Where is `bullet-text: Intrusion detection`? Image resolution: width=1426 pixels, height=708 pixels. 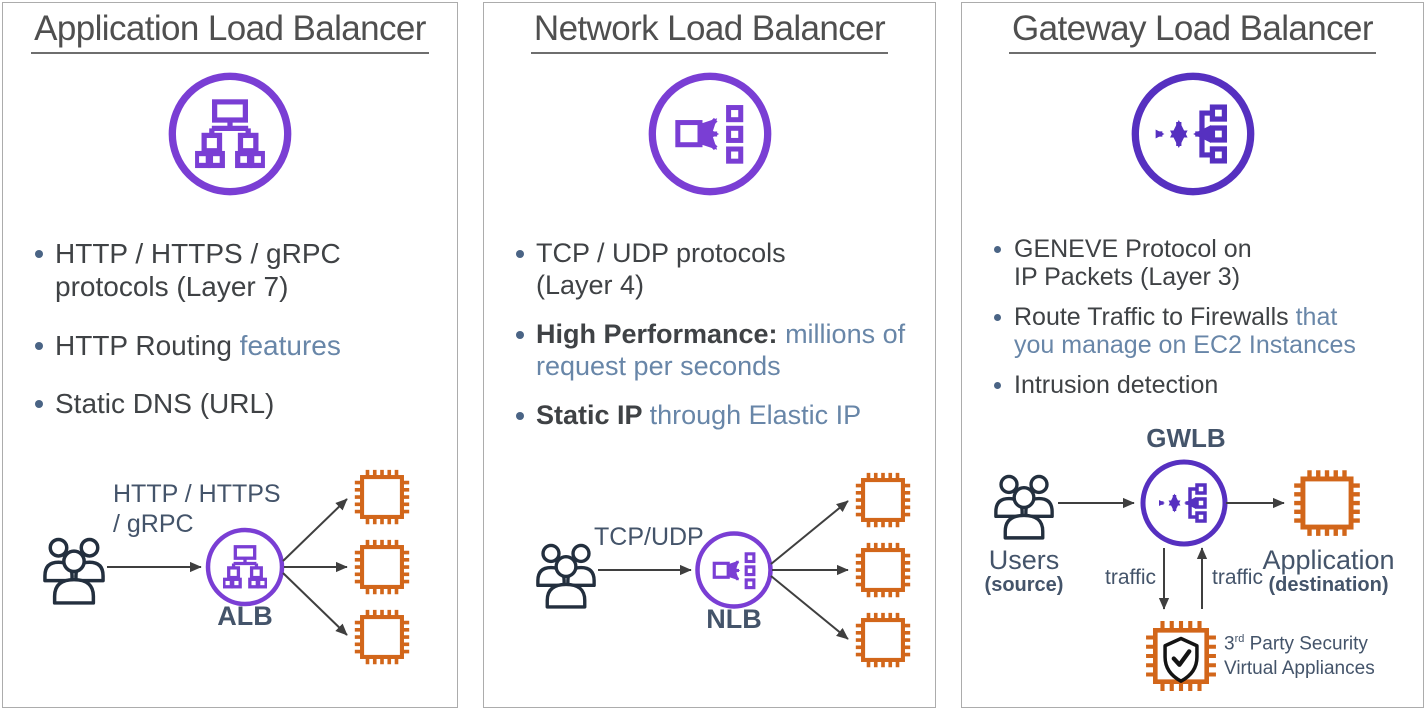 bullet-text: Intrusion detection is located at coordinates (1116, 385).